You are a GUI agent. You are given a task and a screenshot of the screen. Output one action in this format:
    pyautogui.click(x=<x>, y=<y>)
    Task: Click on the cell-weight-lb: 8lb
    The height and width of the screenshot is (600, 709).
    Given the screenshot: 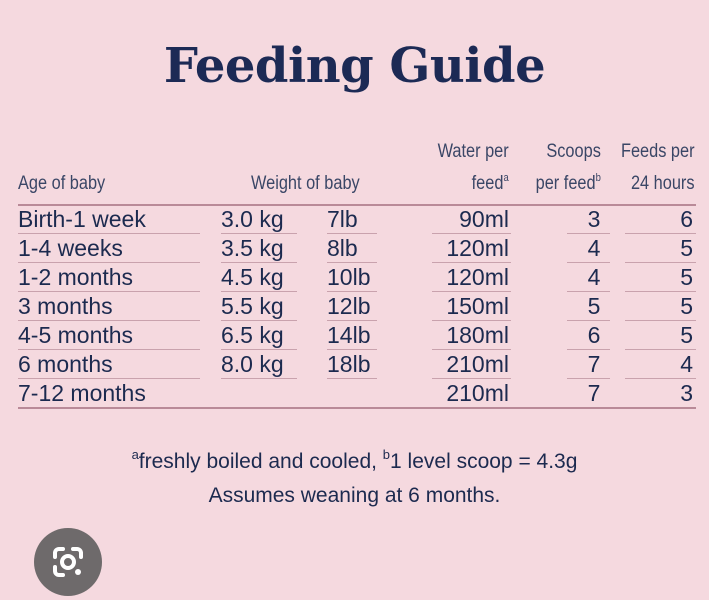 What is the action you would take?
    pyautogui.click(x=342, y=248)
    